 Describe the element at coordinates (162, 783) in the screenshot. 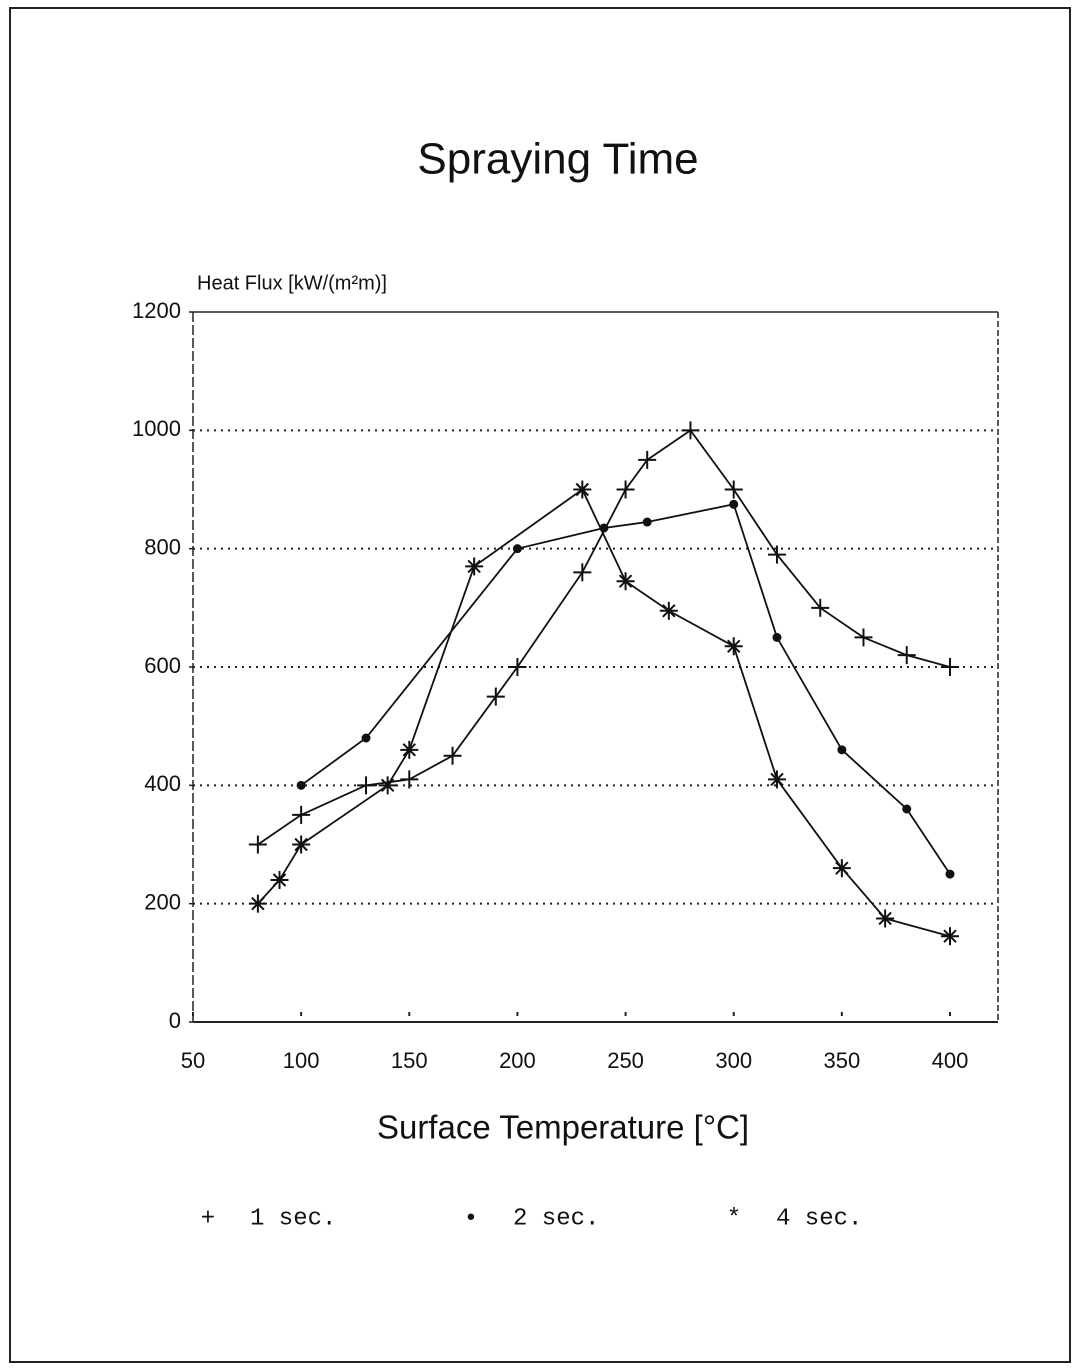

I see `y-tick-label: 400` at that location.